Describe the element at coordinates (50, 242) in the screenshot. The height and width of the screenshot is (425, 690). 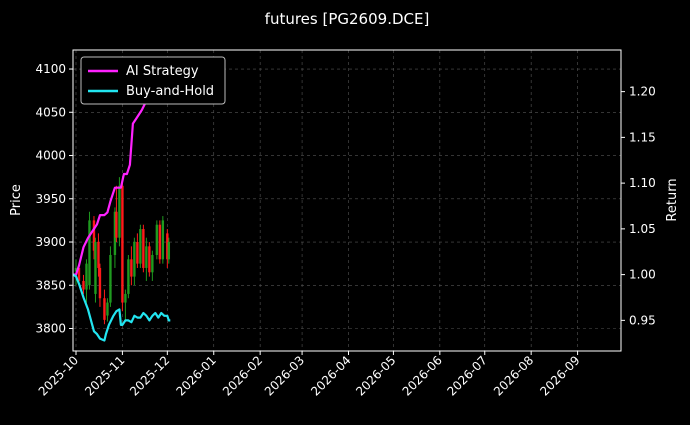
I see `y-left-tick-label: 3900` at that location.